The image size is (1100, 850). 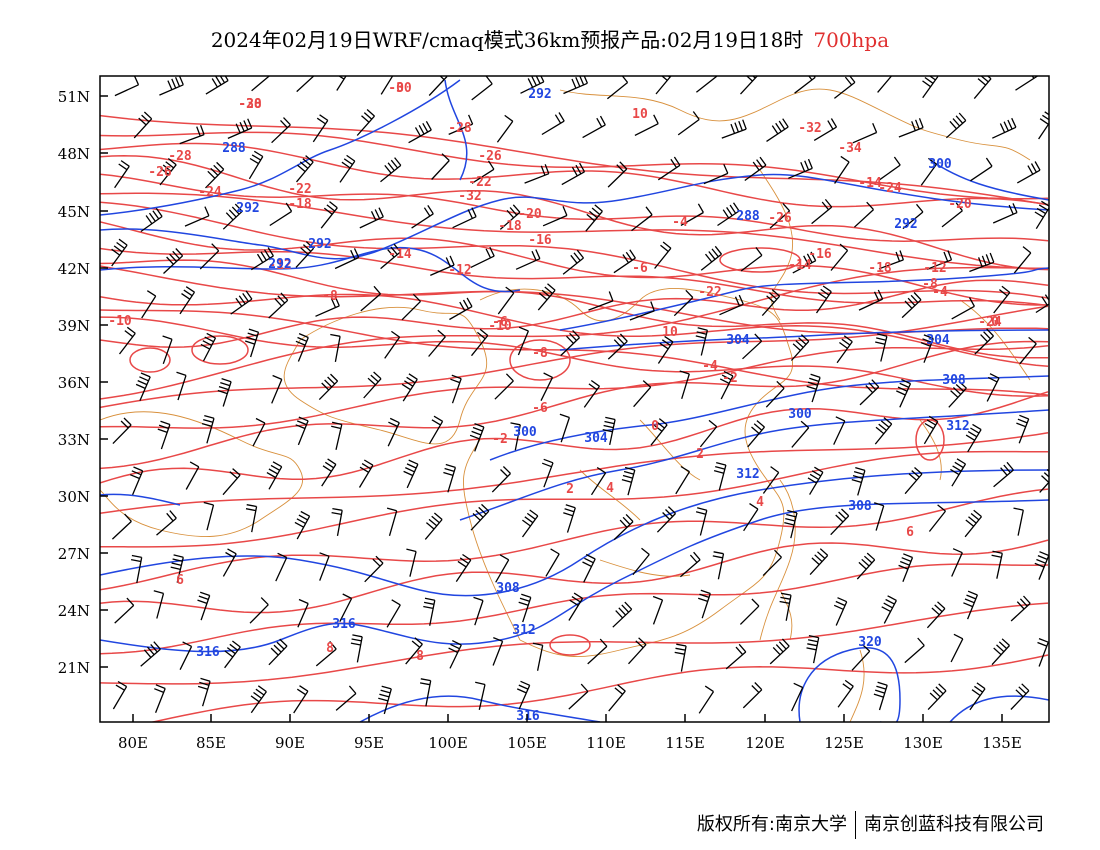 I want to click on lat-tick-label: 24N, so click(x=74, y=611).